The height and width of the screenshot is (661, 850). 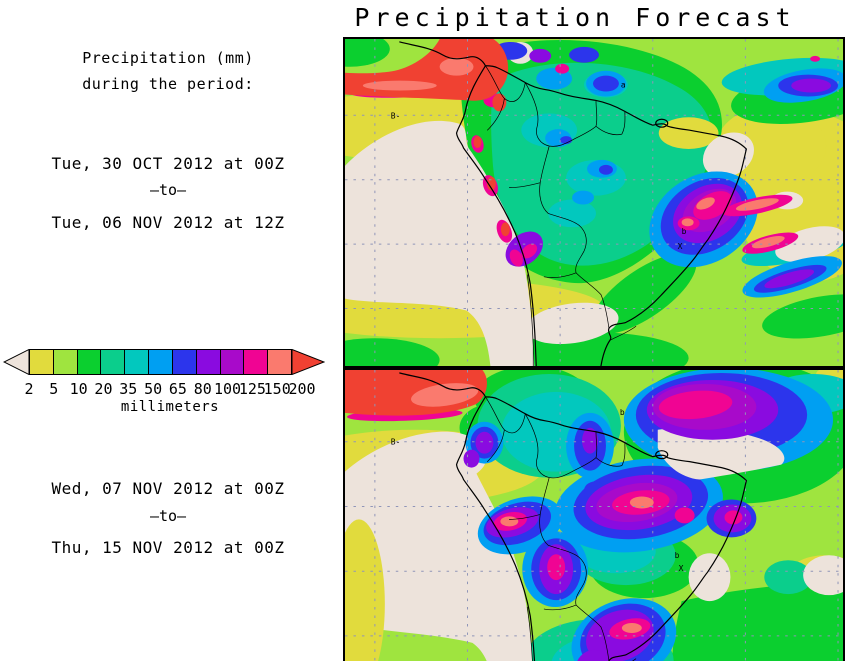 What do you see at coordinates (168, 163) in the screenshot?
I see `period1-start-date: Tue, 30 OCT 2012 at 00Z` at bounding box center [168, 163].